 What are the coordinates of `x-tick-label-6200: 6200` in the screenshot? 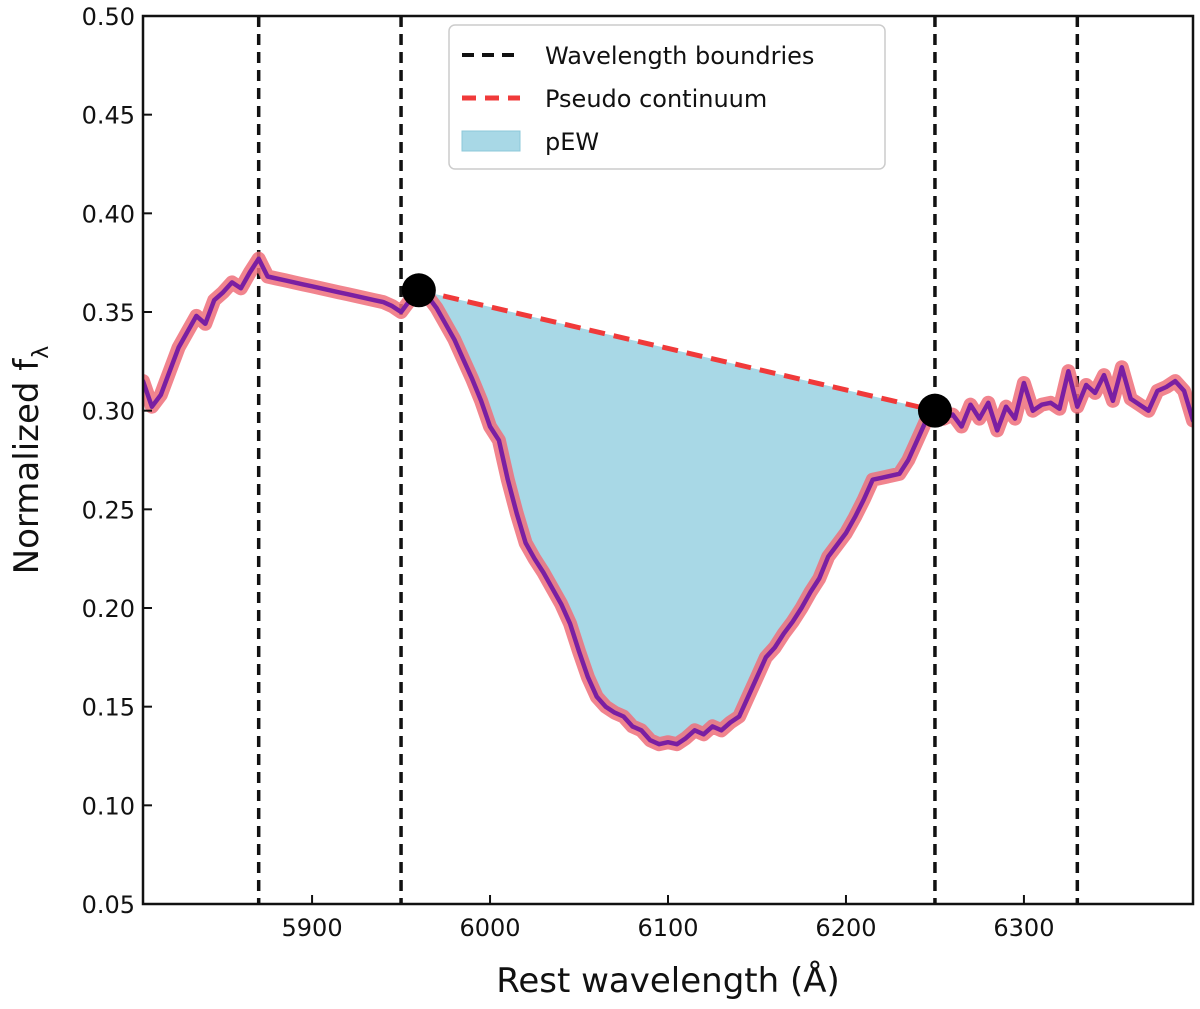 It's located at (845, 928).